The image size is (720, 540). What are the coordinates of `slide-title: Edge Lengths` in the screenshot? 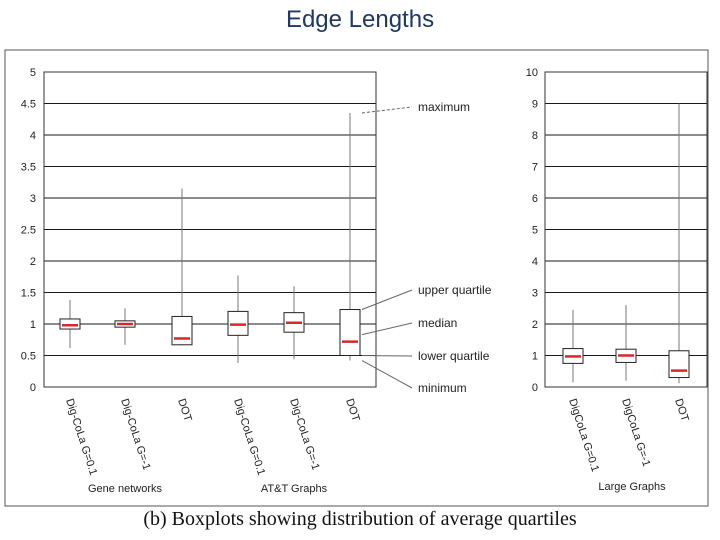 It's located at (360, 19).